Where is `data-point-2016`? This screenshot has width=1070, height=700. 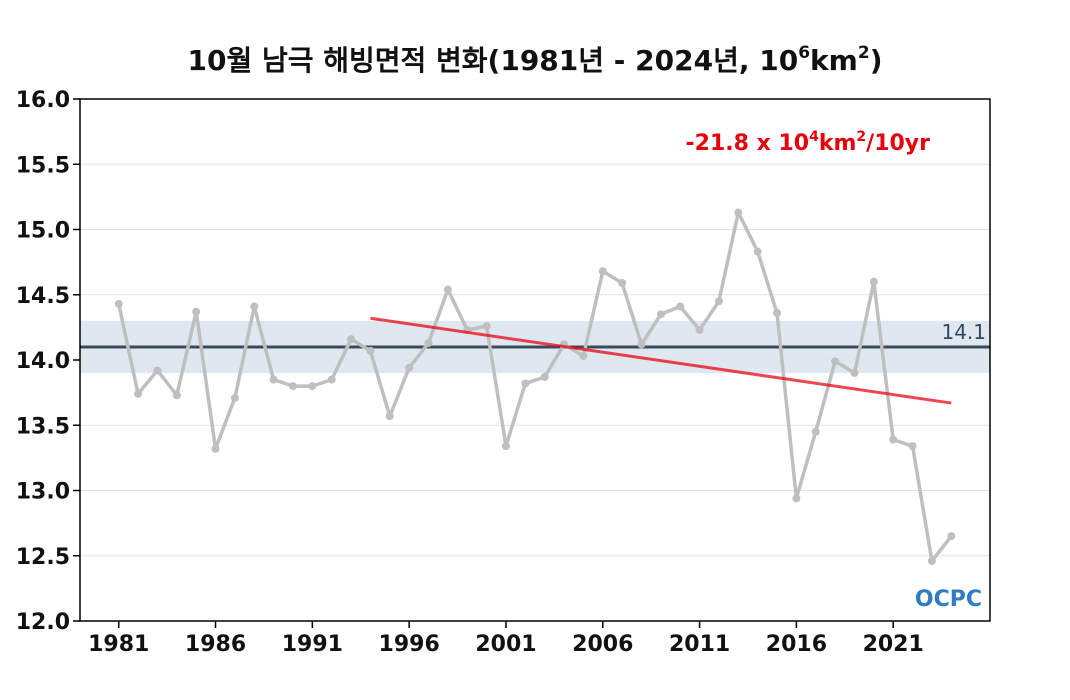 data-point-2016 is located at coordinates (796, 498).